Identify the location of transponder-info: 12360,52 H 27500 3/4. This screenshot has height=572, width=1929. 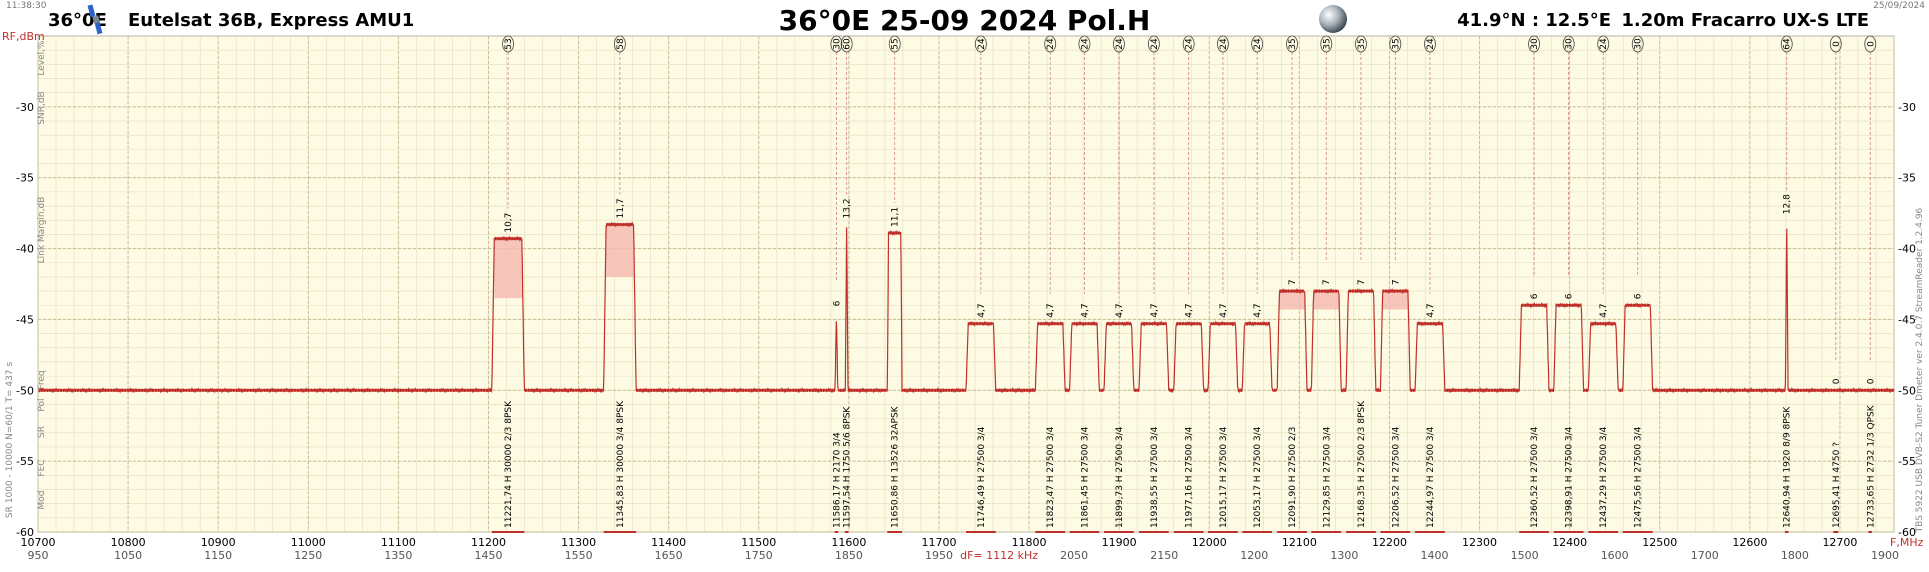
(1535, 477).